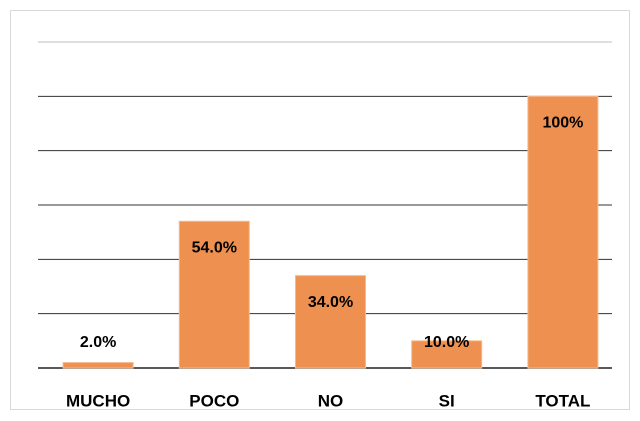  Describe the element at coordinates (331, 400) in the screenshot. I see `x-tick-label: NO` at that location.